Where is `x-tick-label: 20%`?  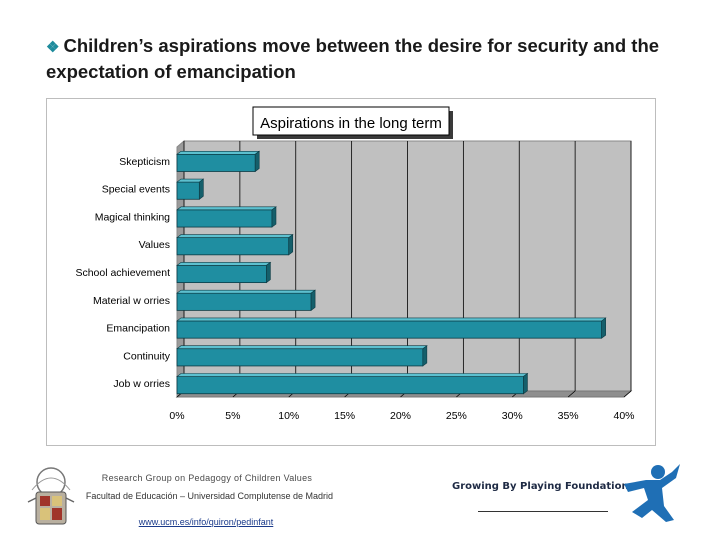
x-tick-label: 20% is located at coordinates (400, 416).